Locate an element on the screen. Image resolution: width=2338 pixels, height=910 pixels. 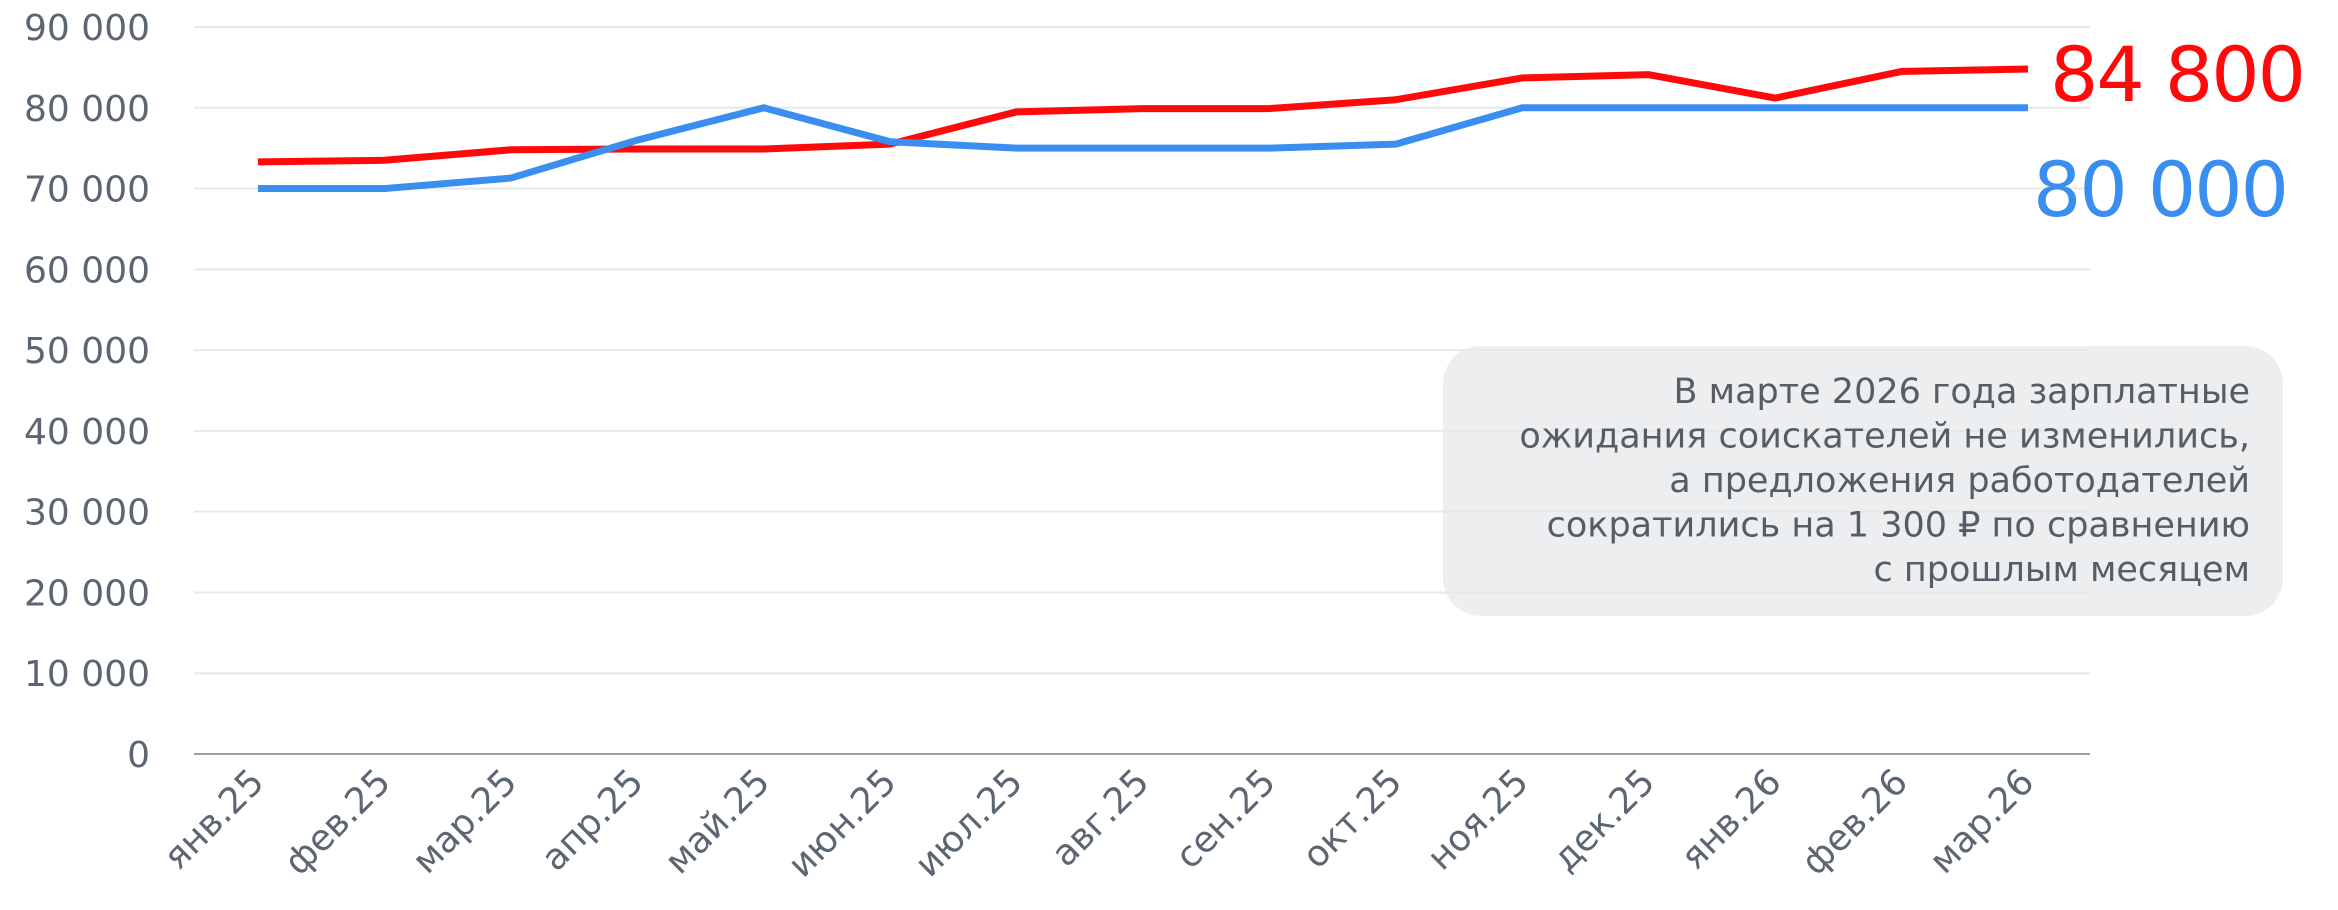
y-tick-label: 70 000 is located at coordinates (87, 190).